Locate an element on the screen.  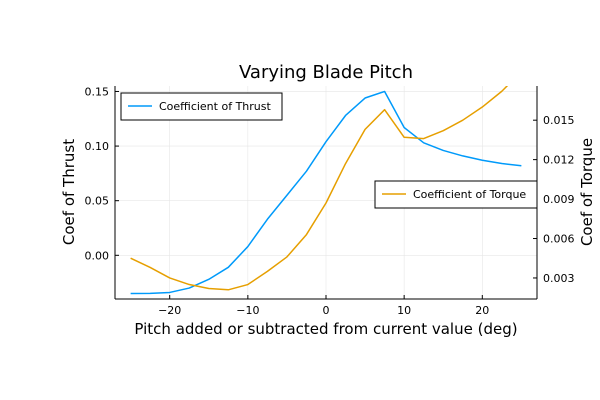
x-tick-label: −20 is located at coordinates (169, 310).